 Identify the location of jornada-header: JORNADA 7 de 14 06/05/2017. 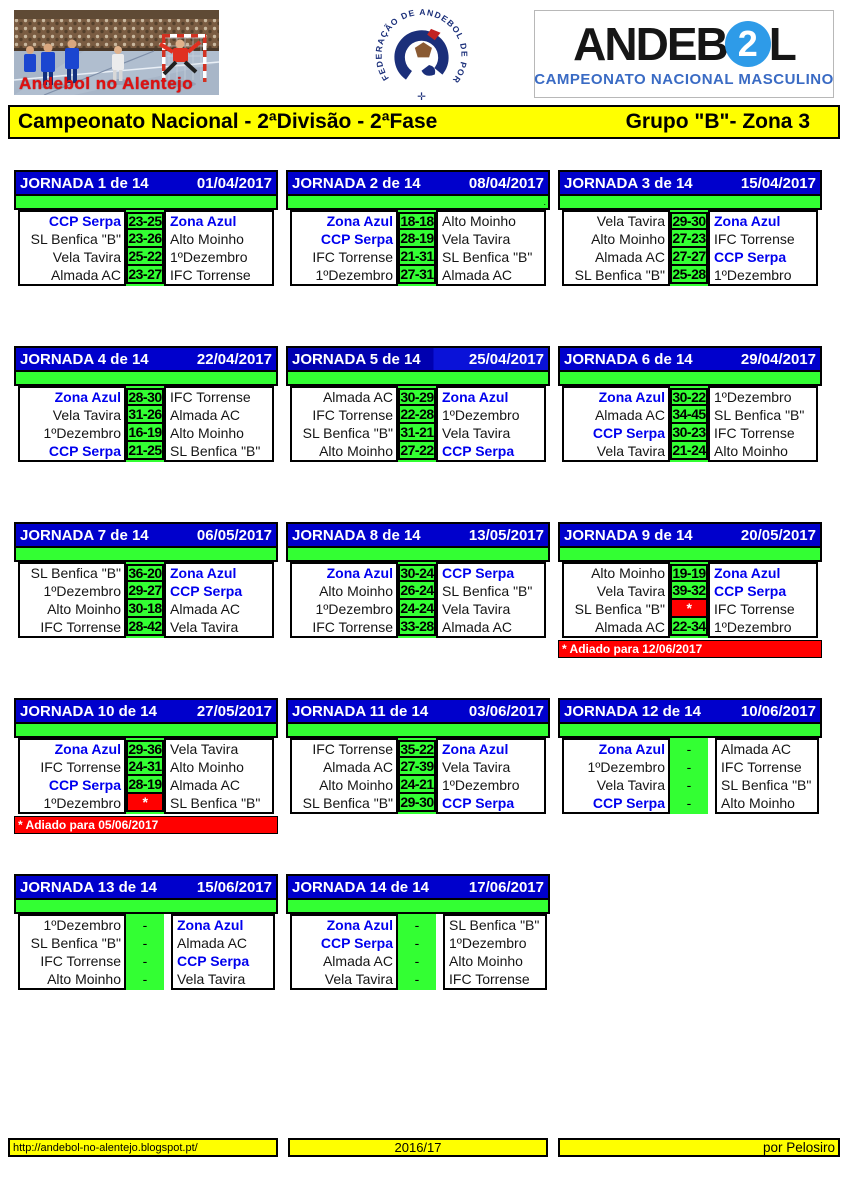
(146, 535).